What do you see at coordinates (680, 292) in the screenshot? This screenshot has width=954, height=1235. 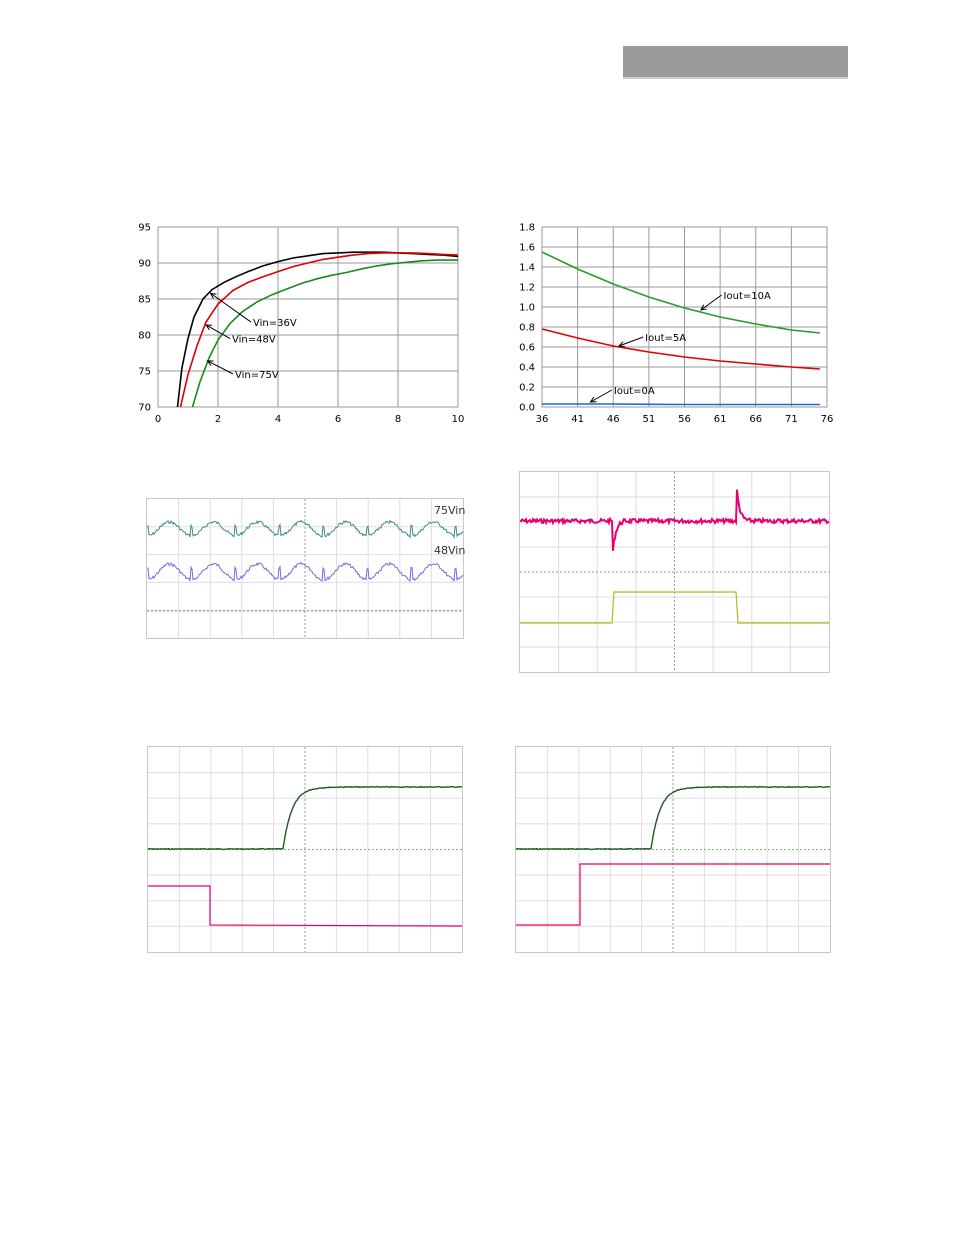 I see `series-line-iout-10a` at bounding box center [680, 292].